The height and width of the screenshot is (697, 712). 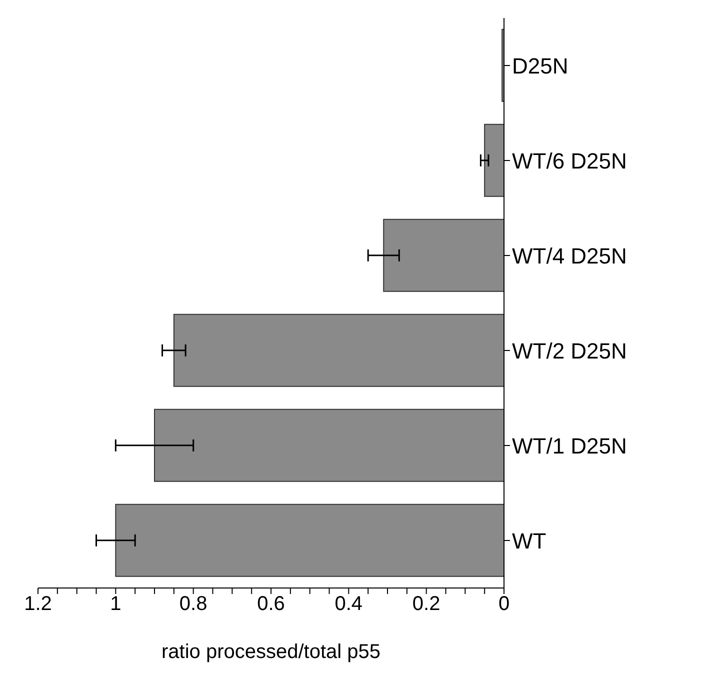 I want to click on x-tick-label: 0.8, so click(x=193, y=604).